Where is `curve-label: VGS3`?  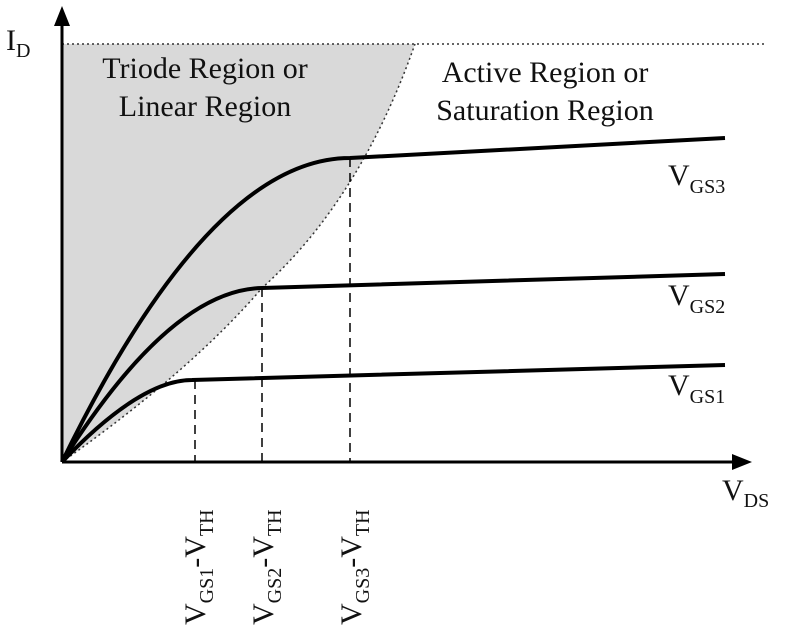
curve-label: VGS3 is located at coordinates (696, 178).